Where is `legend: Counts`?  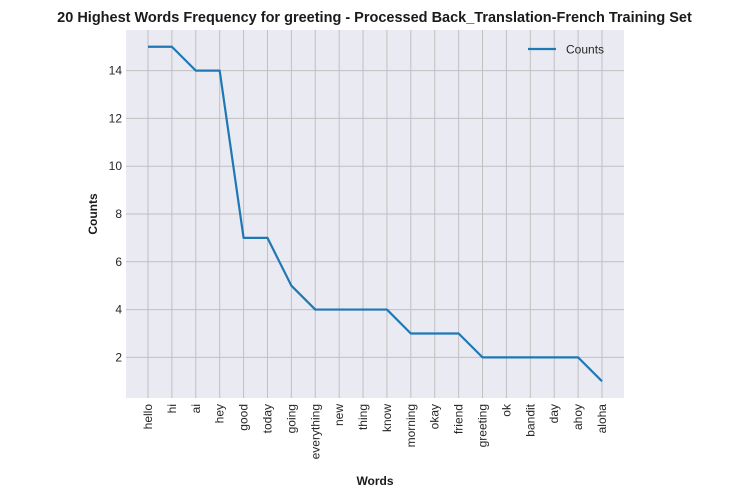 legend: Counts is located at coordinates (566, 50).